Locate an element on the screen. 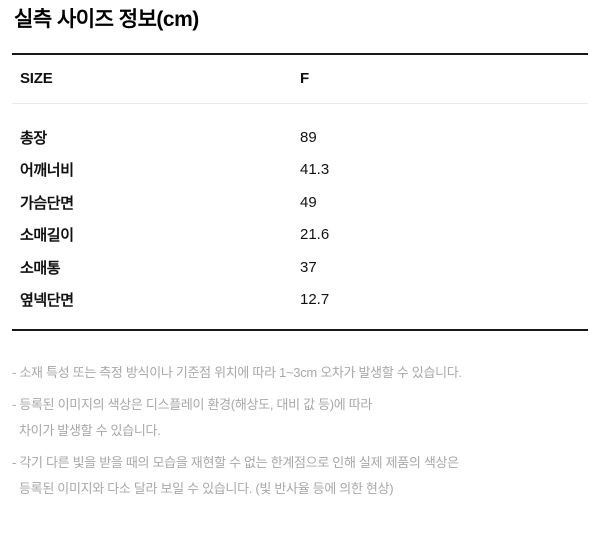 The width and height of the screenshot is (600, 540). size-column-header: SIZE is located at coordinates (36, 78).